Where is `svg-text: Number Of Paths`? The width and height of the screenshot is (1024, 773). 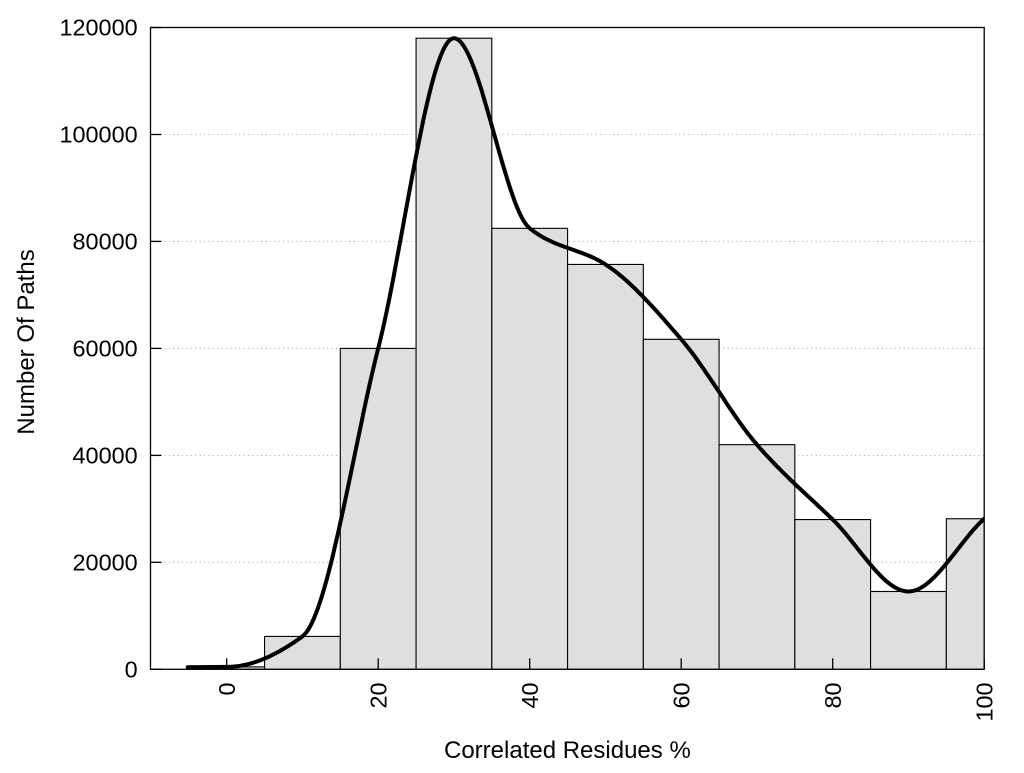
svg-text: Number Of Paths is located at coordinates (26, 341).